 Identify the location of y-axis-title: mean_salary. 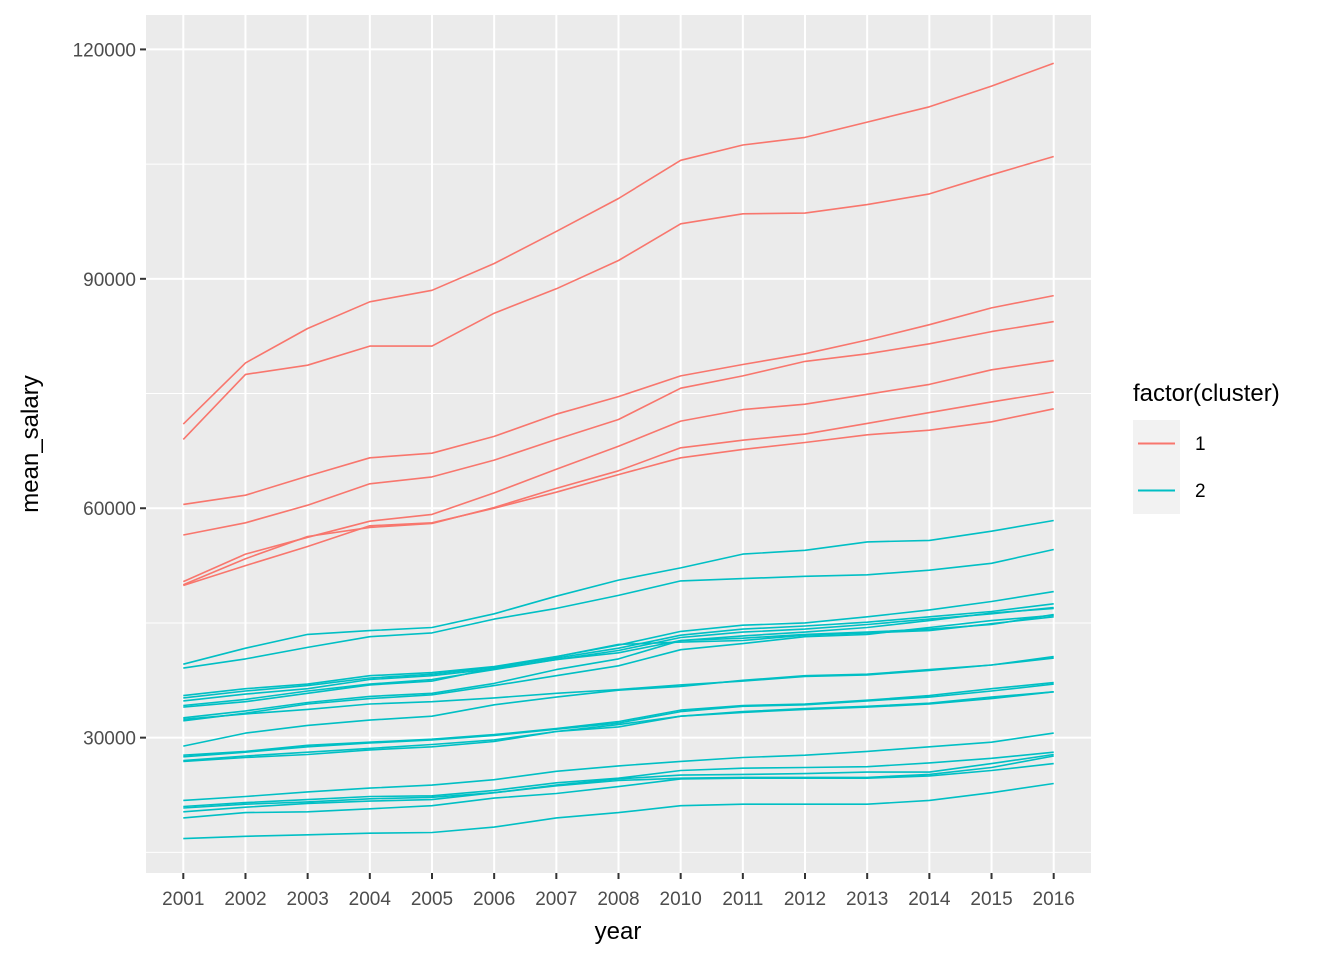
(30, 443).